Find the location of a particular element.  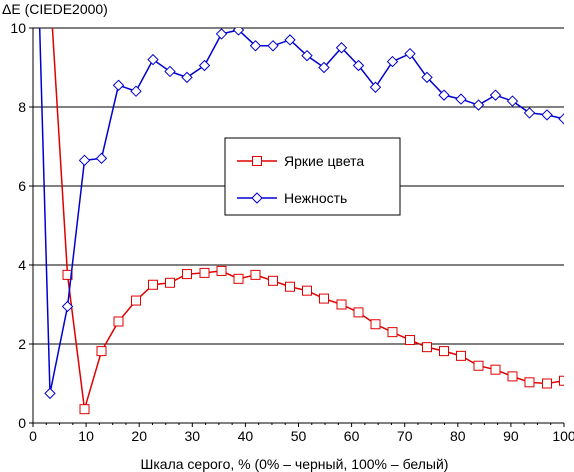

y-tick-label: 8 is located at coordinates (22, 107).